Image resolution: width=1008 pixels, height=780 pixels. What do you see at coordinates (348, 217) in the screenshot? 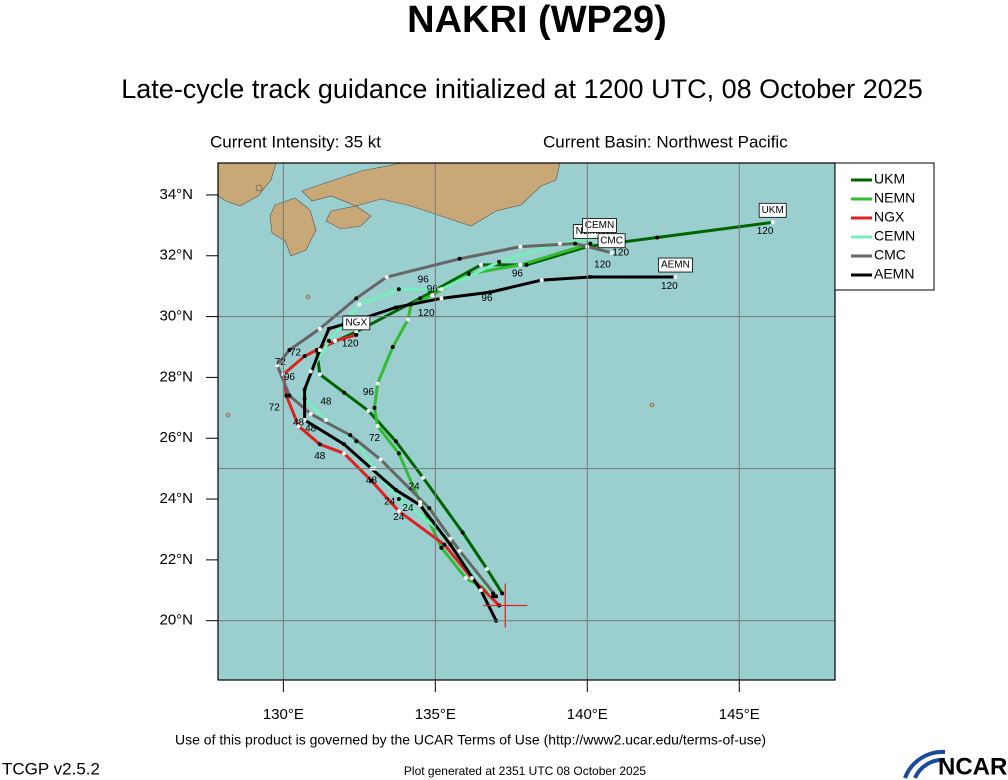
I see `shikoku` at bounding box center [348, 217].